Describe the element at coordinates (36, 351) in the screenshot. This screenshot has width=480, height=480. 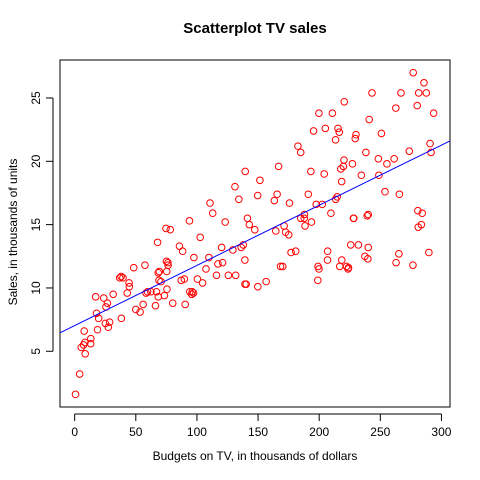
I see `y-tick-label: 5` at that location.